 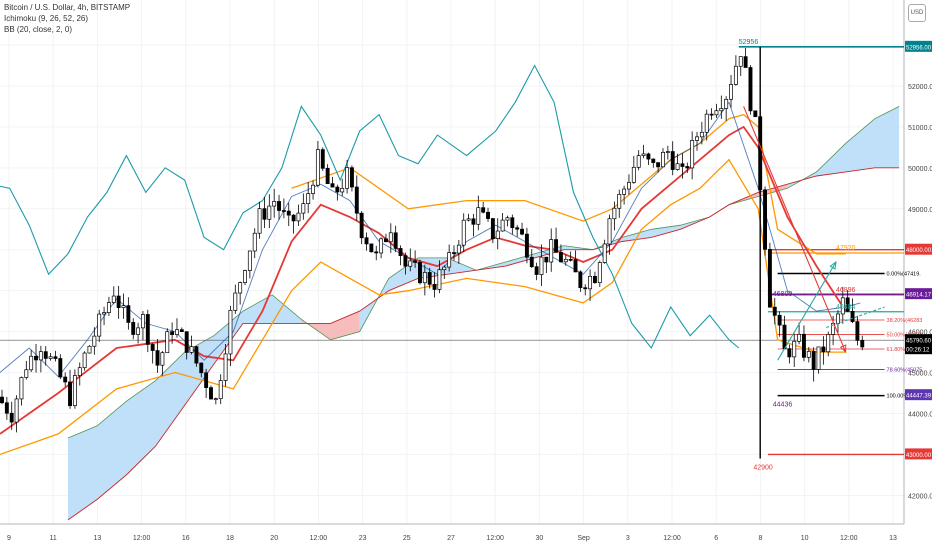 I want to click on price-annotation: 52956, so click(x=749, y=42).